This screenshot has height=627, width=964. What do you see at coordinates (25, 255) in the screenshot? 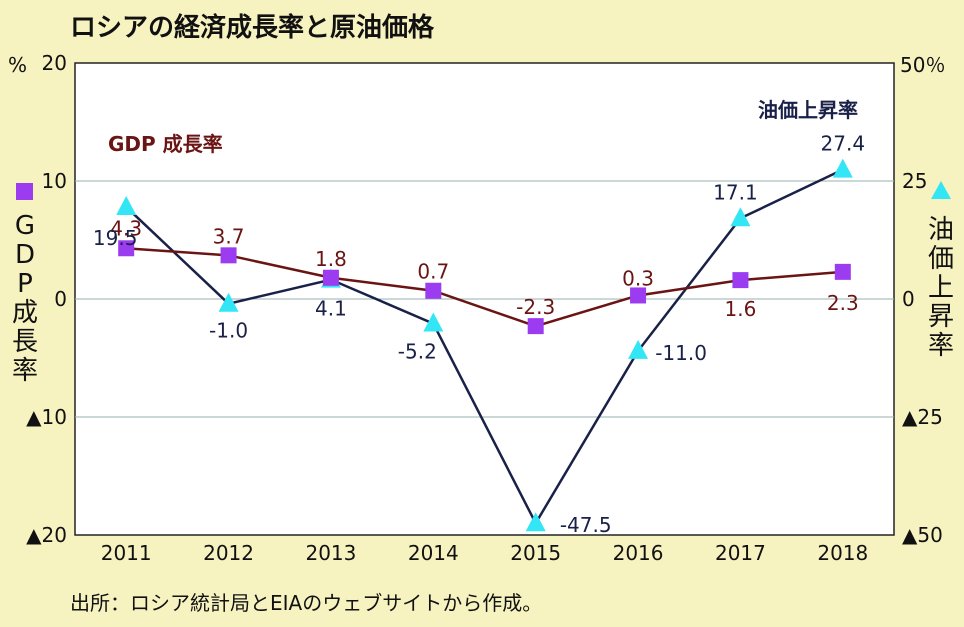
I see `left-axis-label-char: D` at bounding box center [25, 255].